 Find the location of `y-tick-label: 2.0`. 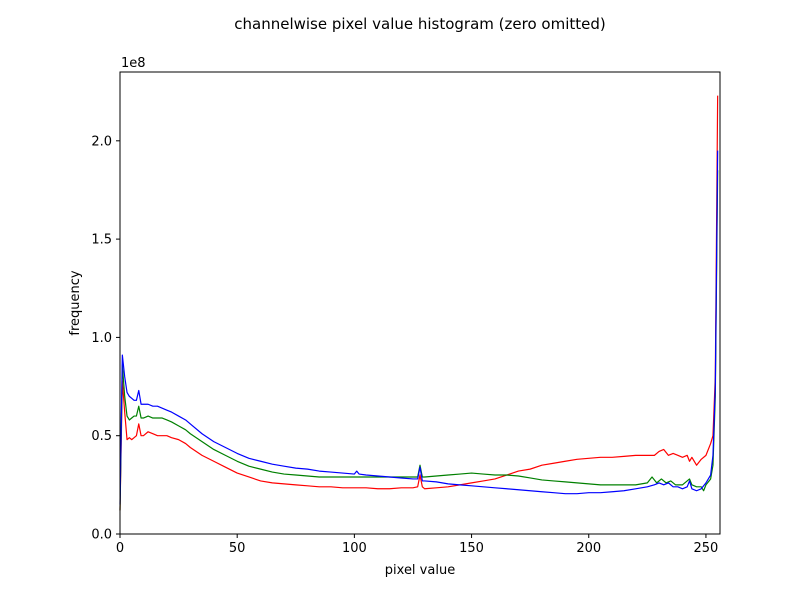

y-tick-label: 2.0 is located at coordinates (101, 141).